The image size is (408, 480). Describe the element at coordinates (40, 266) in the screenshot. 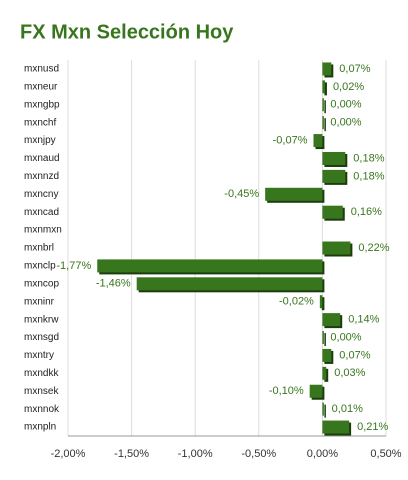

I see `y-tick-label: mxnclp` at that location.